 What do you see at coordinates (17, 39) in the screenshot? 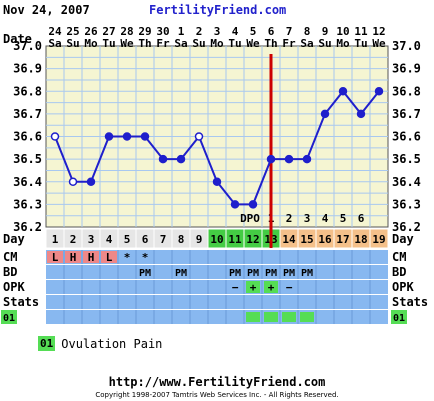
I see `date-row-label: Date` at bounding box center [17, 39].